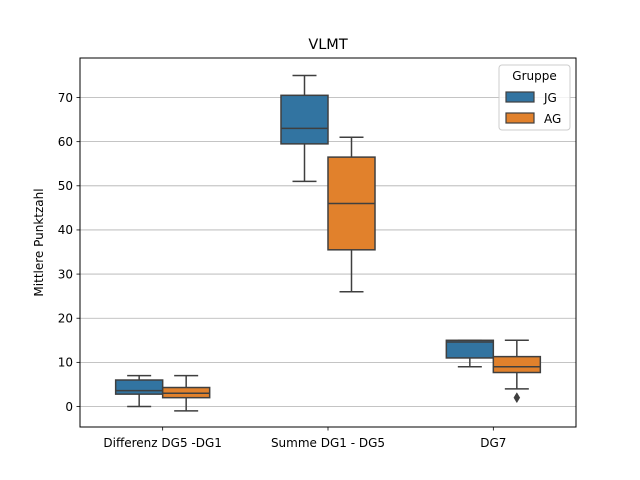 Image resolution: width=640 pixels, height=480 pixels. I want to click on outlier-point, so click(517, 398).